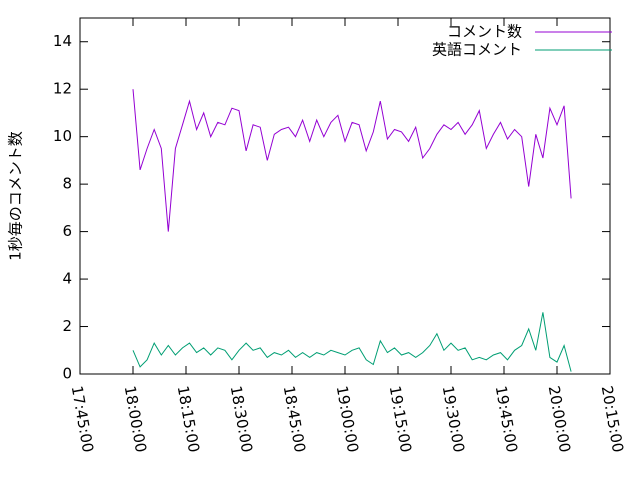 Image resolution: width=640 pixels, height=480 pixels. What do you see at coordinates (400, 418) in the screenshot?
I see `x-tick-label: 19:15:00` at bounding box center [400, 418].